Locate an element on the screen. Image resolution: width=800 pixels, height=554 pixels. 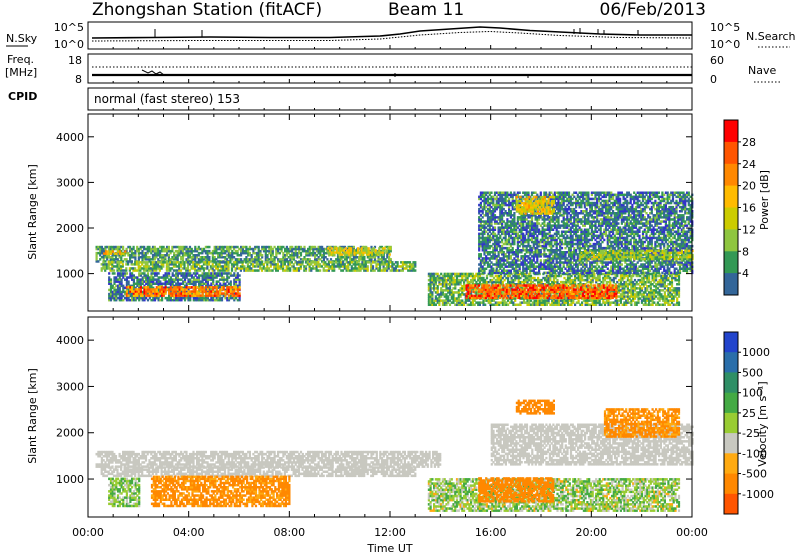
cpid-text: normal (fast stereo) 153 is located at coordinates (167, 99).